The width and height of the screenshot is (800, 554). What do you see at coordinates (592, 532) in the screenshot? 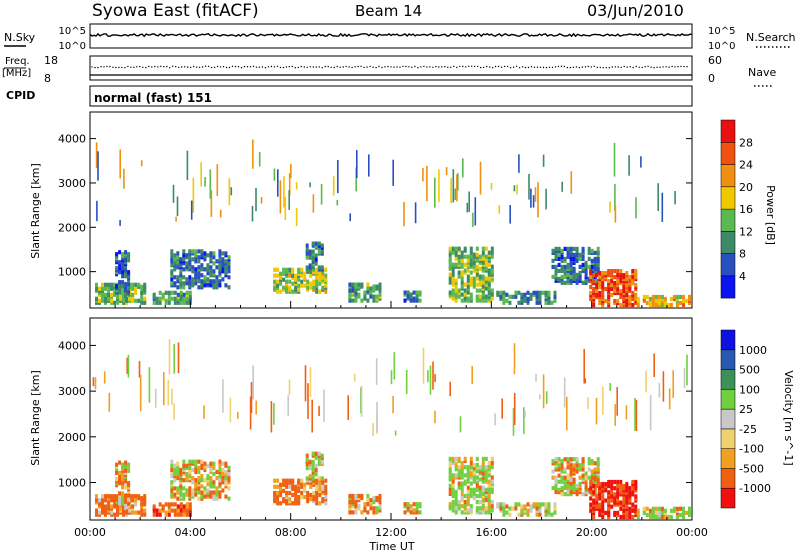
I see `time-tick-label: 20:00` at bounding box center [592, 532].